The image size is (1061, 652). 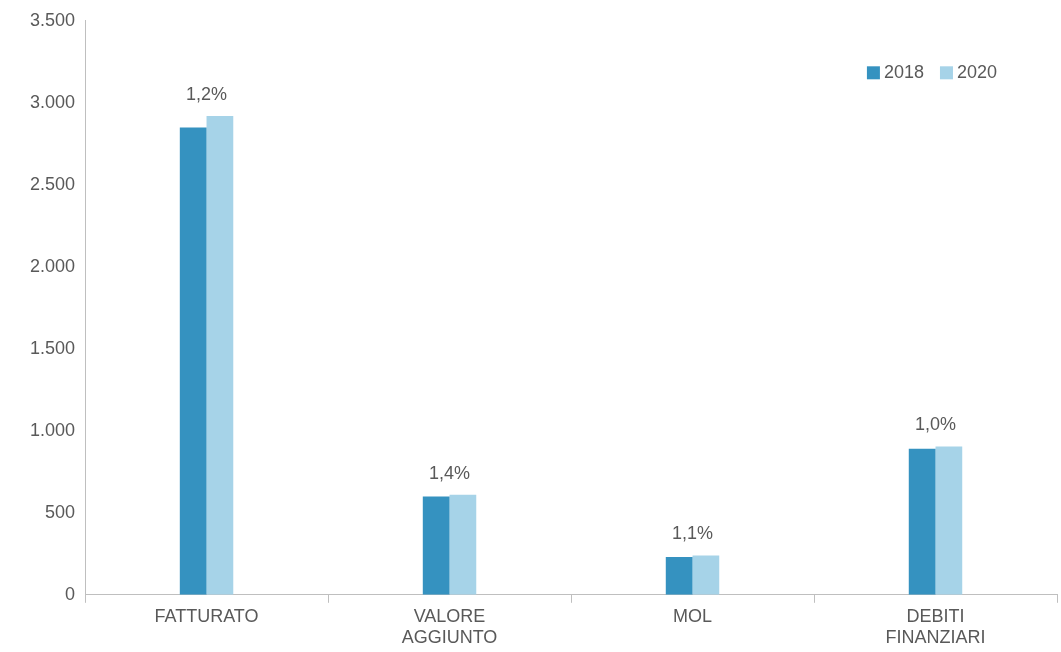 What do you see at coordinates (935, 424) in the screenshot?
I see `annotation: 1,0%` at bounding box center [935, 424].